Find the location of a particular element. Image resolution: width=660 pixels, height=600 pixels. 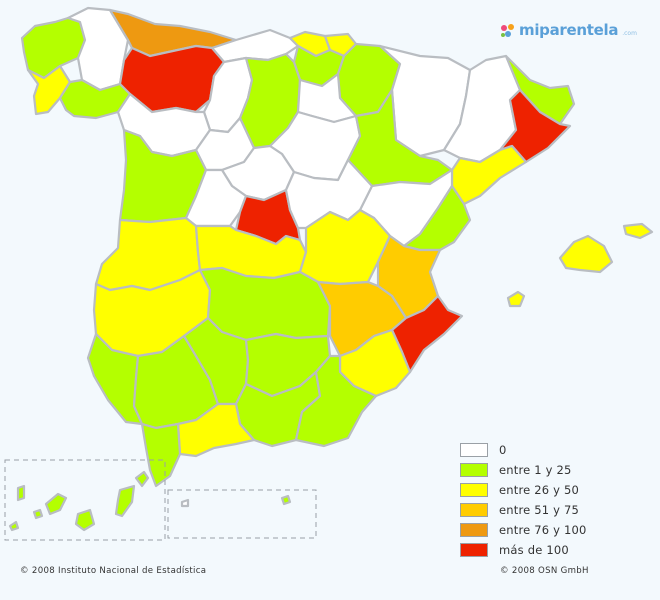

island-fuerteventura is located at coordinates (125, 501).